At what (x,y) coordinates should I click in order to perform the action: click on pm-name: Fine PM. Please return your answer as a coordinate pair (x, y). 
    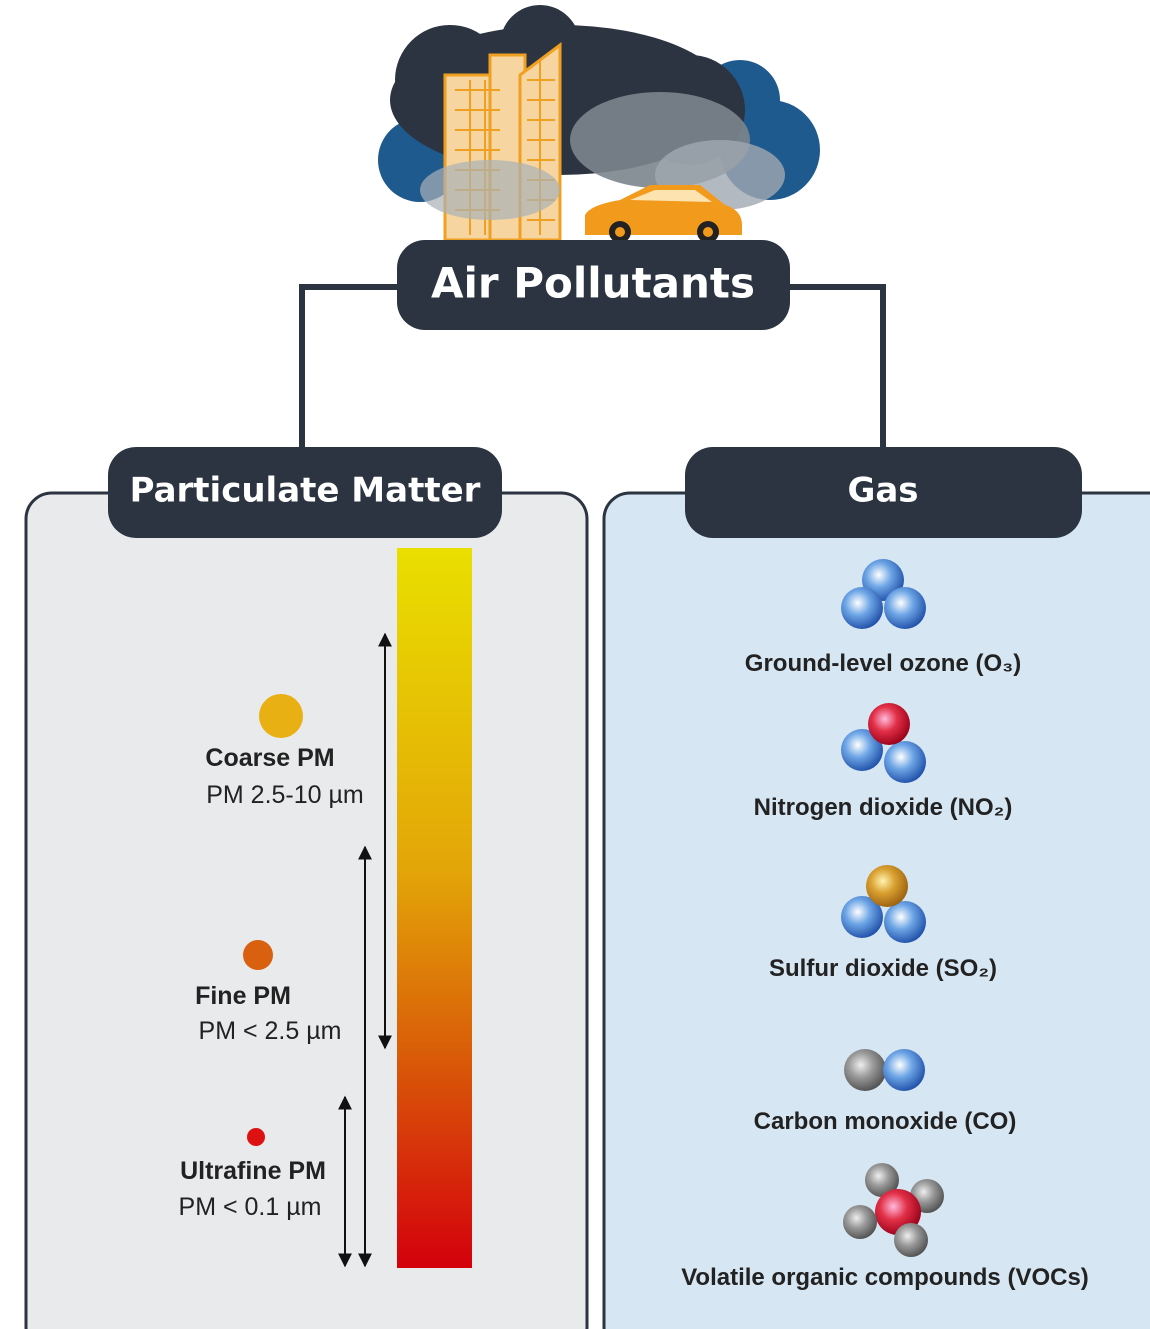
    Looking at the image, I should click on (243, 996).